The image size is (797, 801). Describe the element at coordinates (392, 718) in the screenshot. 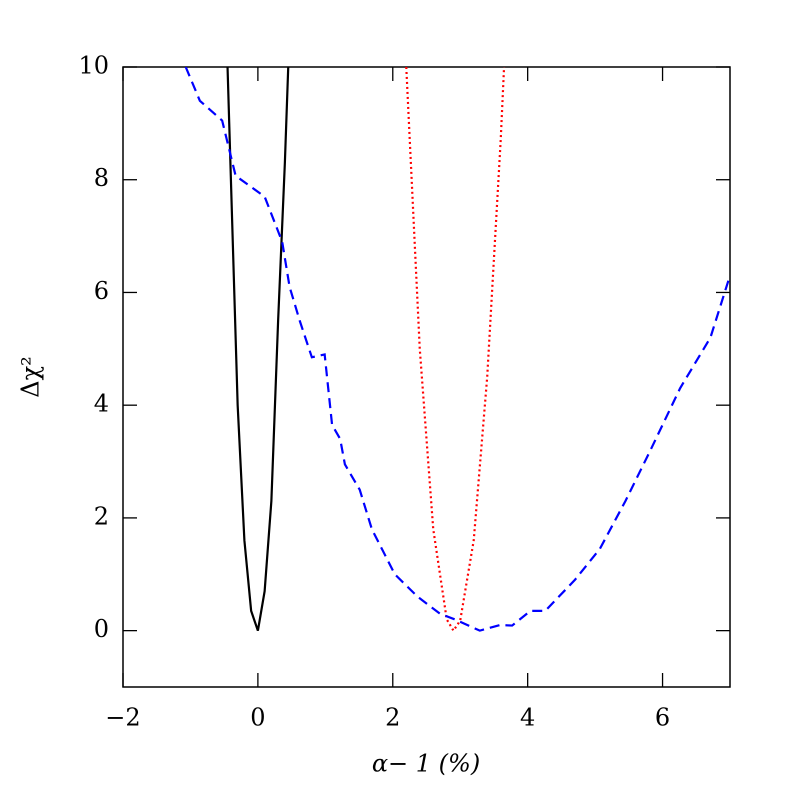

I see `x-tick-label: 2` at that location.